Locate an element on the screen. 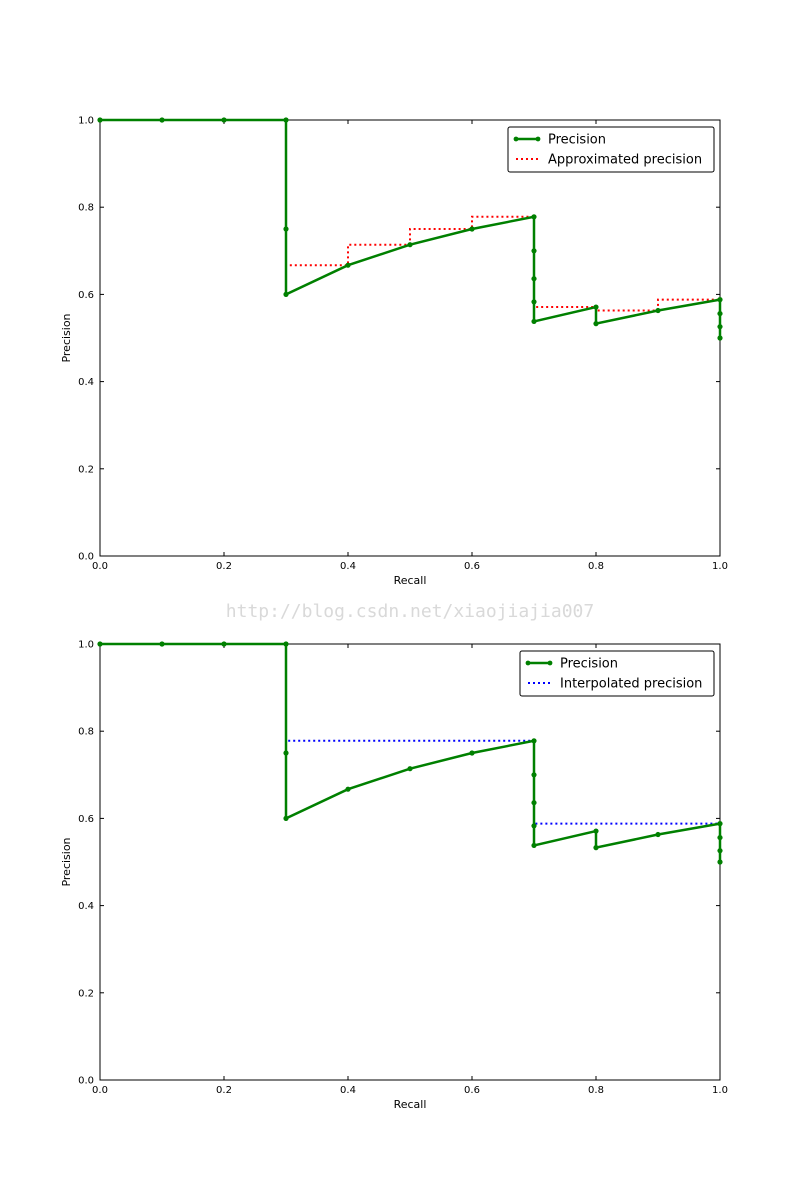  legend-label: Approximated precision is located at coordinates (625, 160).